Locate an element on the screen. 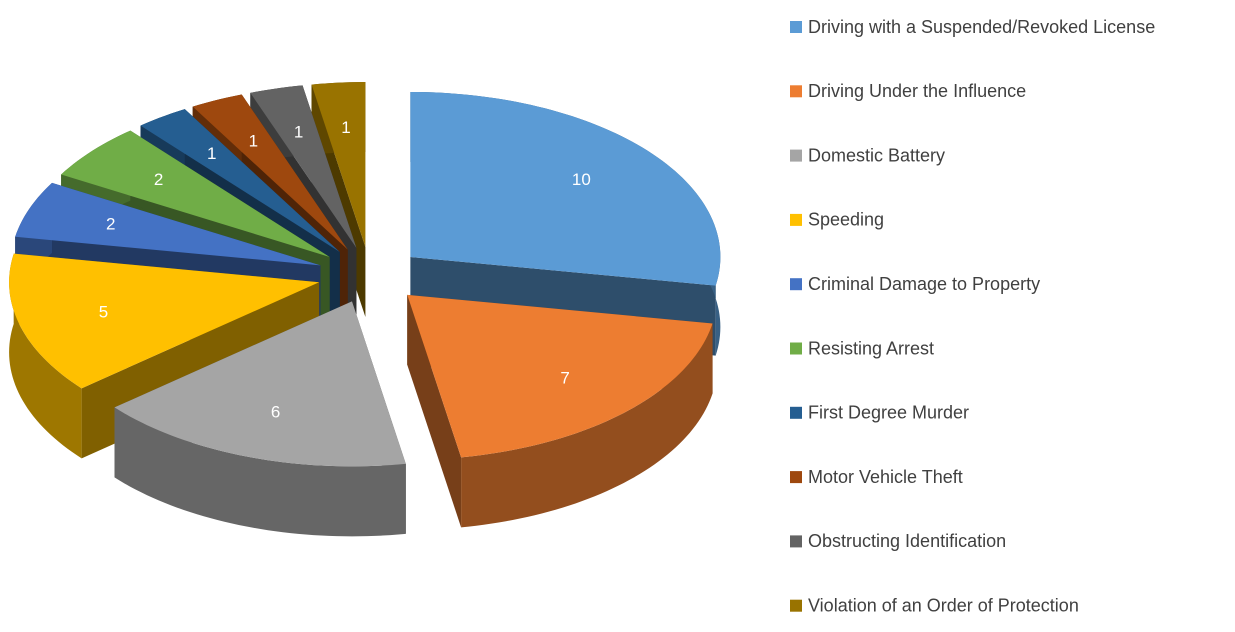  data-label: 6 is located at coordinates (275, 411).